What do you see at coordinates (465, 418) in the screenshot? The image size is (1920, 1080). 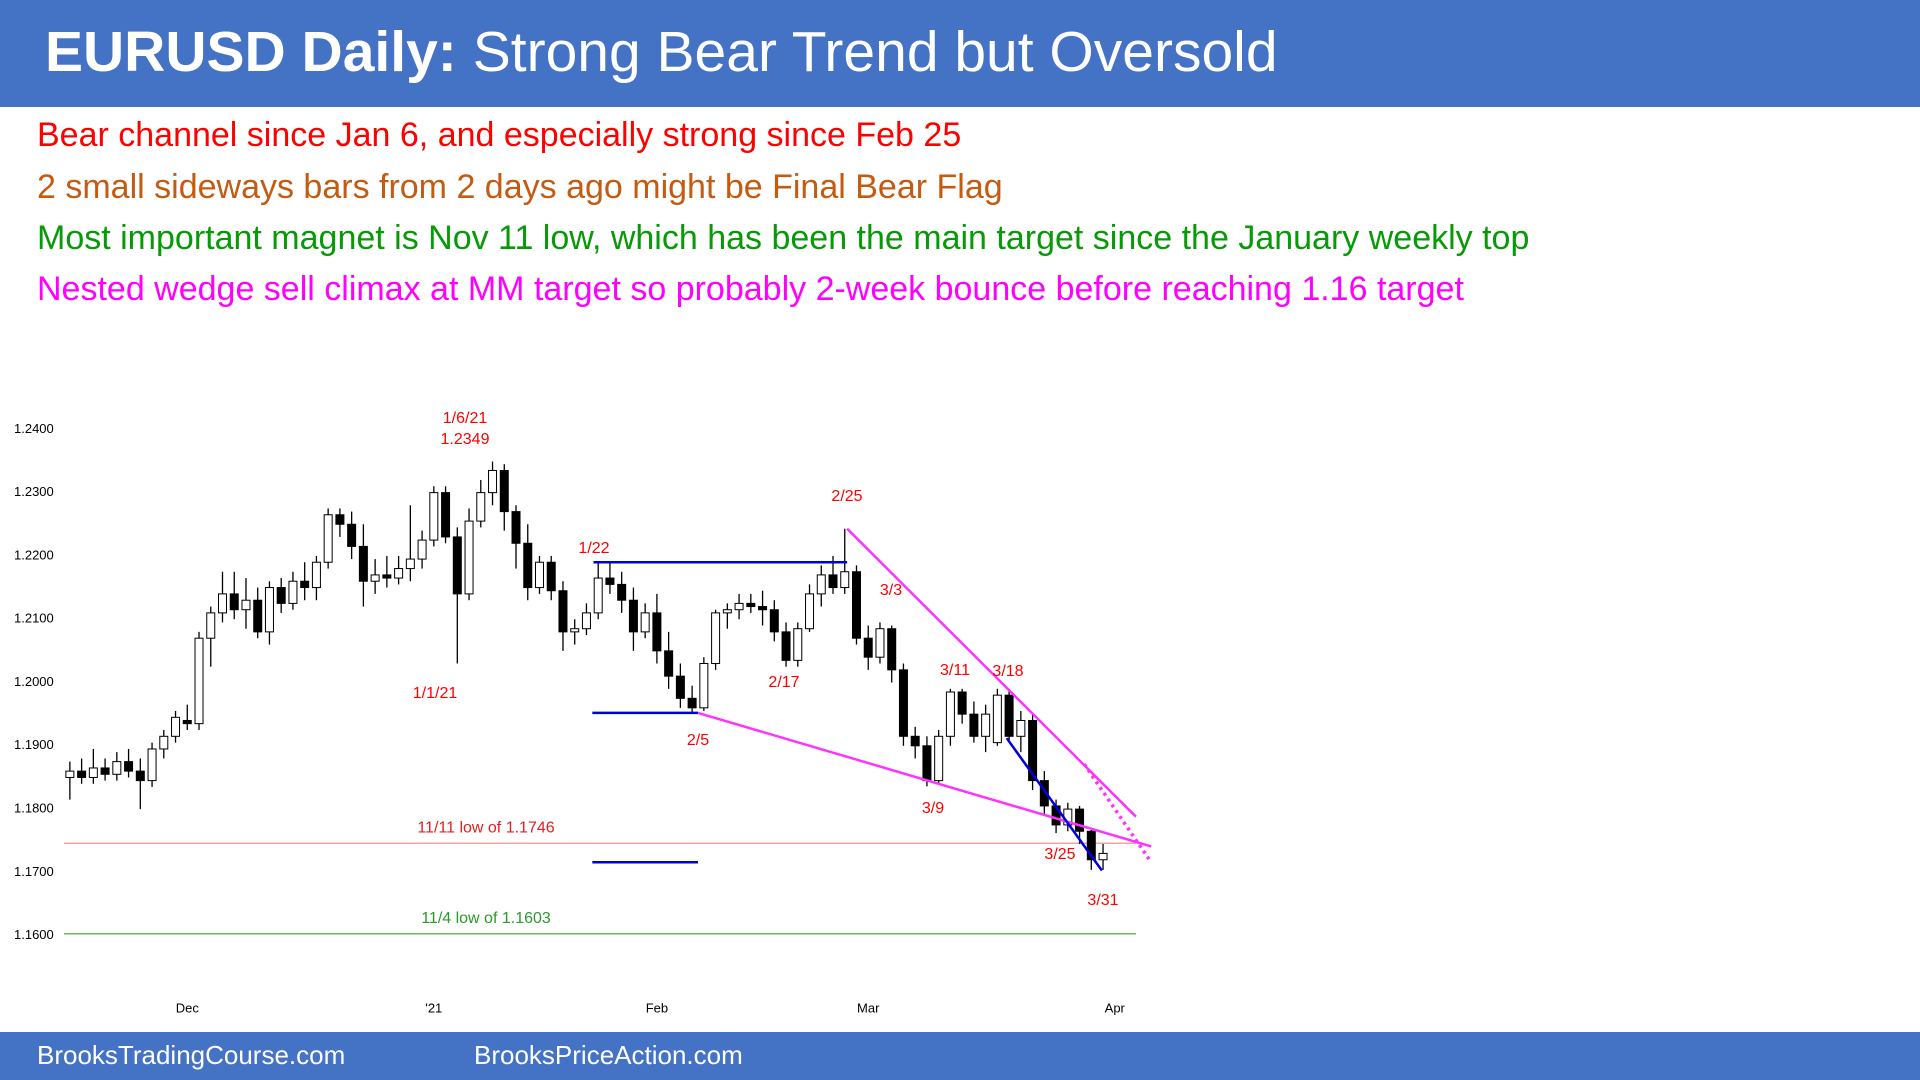 I see `annotation: 1/6/21` at bounding box center [465, 418].